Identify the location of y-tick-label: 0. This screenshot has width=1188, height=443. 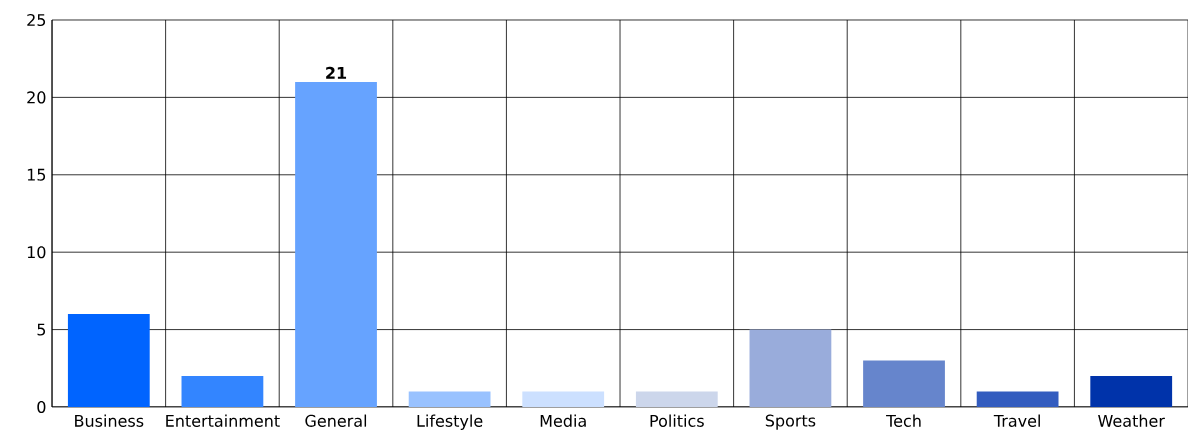
(41, 407).